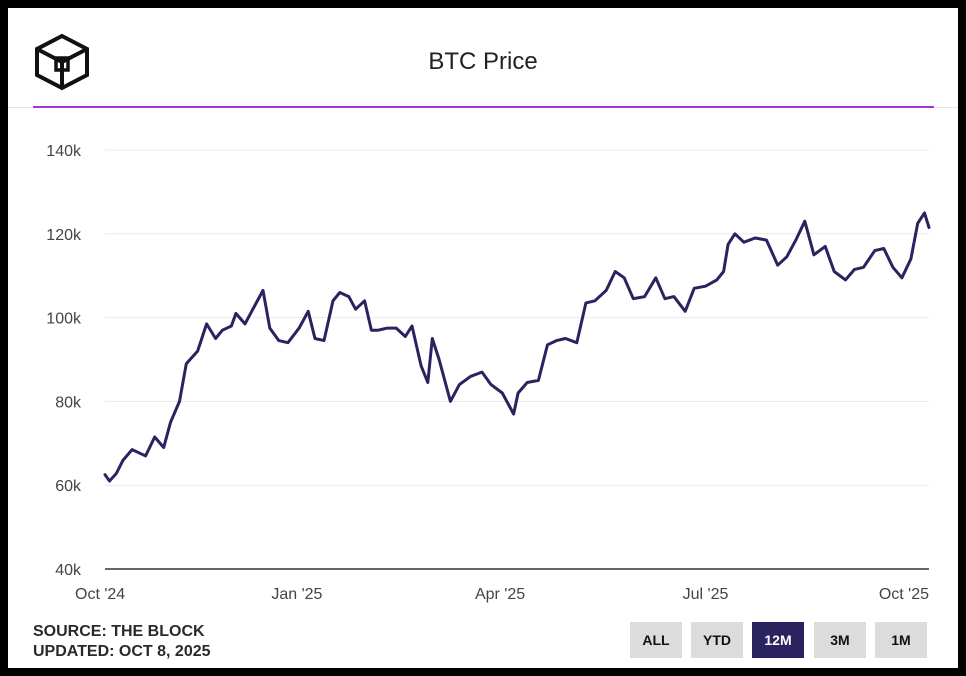 The height and width of the screenshot is (676, 966). I want to click on y-tick-label: 100k, so click(64, 319).